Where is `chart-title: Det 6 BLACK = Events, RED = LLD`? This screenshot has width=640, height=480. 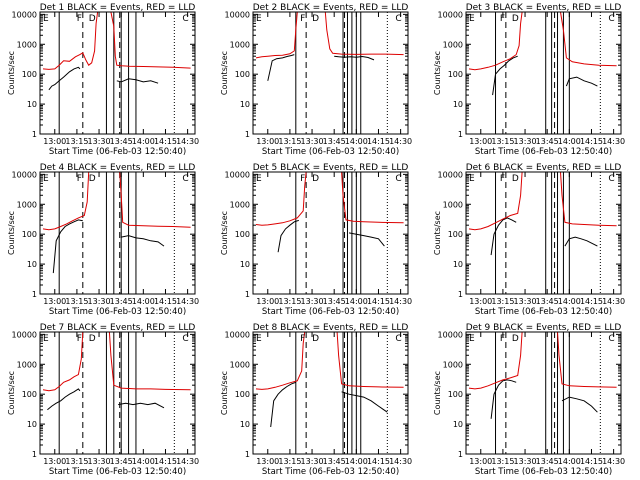
chart-title: Det 6 BLACK = Events, RED = LLD is located at coordinates (544, 168).